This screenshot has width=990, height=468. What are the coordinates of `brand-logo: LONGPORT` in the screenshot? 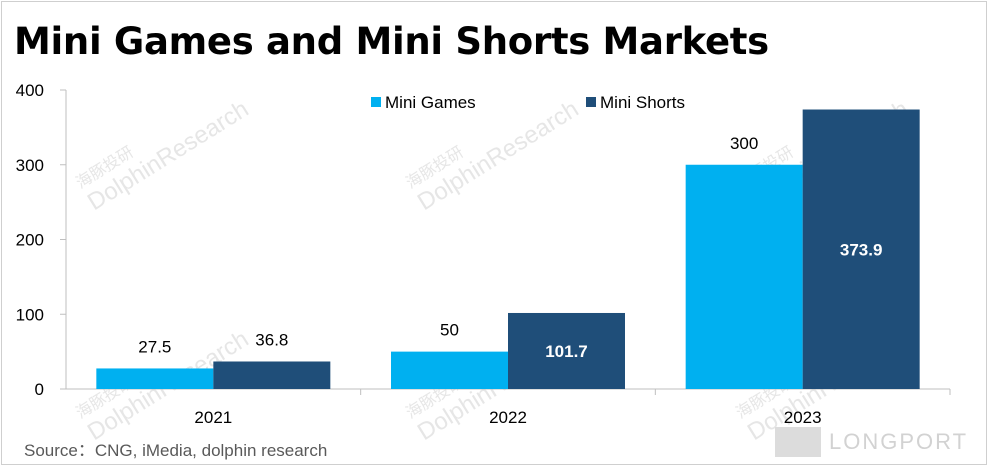 It's located at (871, 442).